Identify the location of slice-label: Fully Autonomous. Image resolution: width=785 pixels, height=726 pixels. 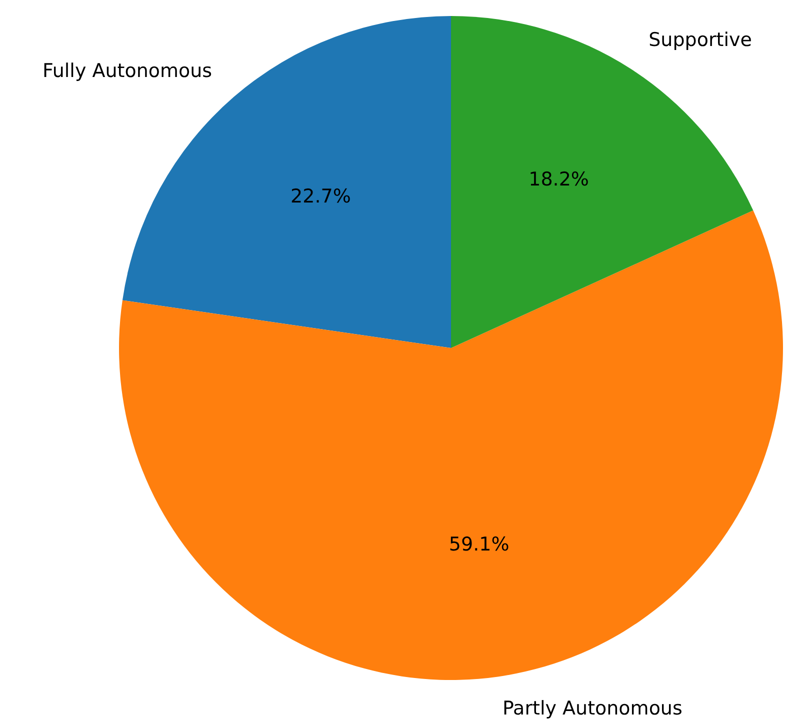
(127, 71).